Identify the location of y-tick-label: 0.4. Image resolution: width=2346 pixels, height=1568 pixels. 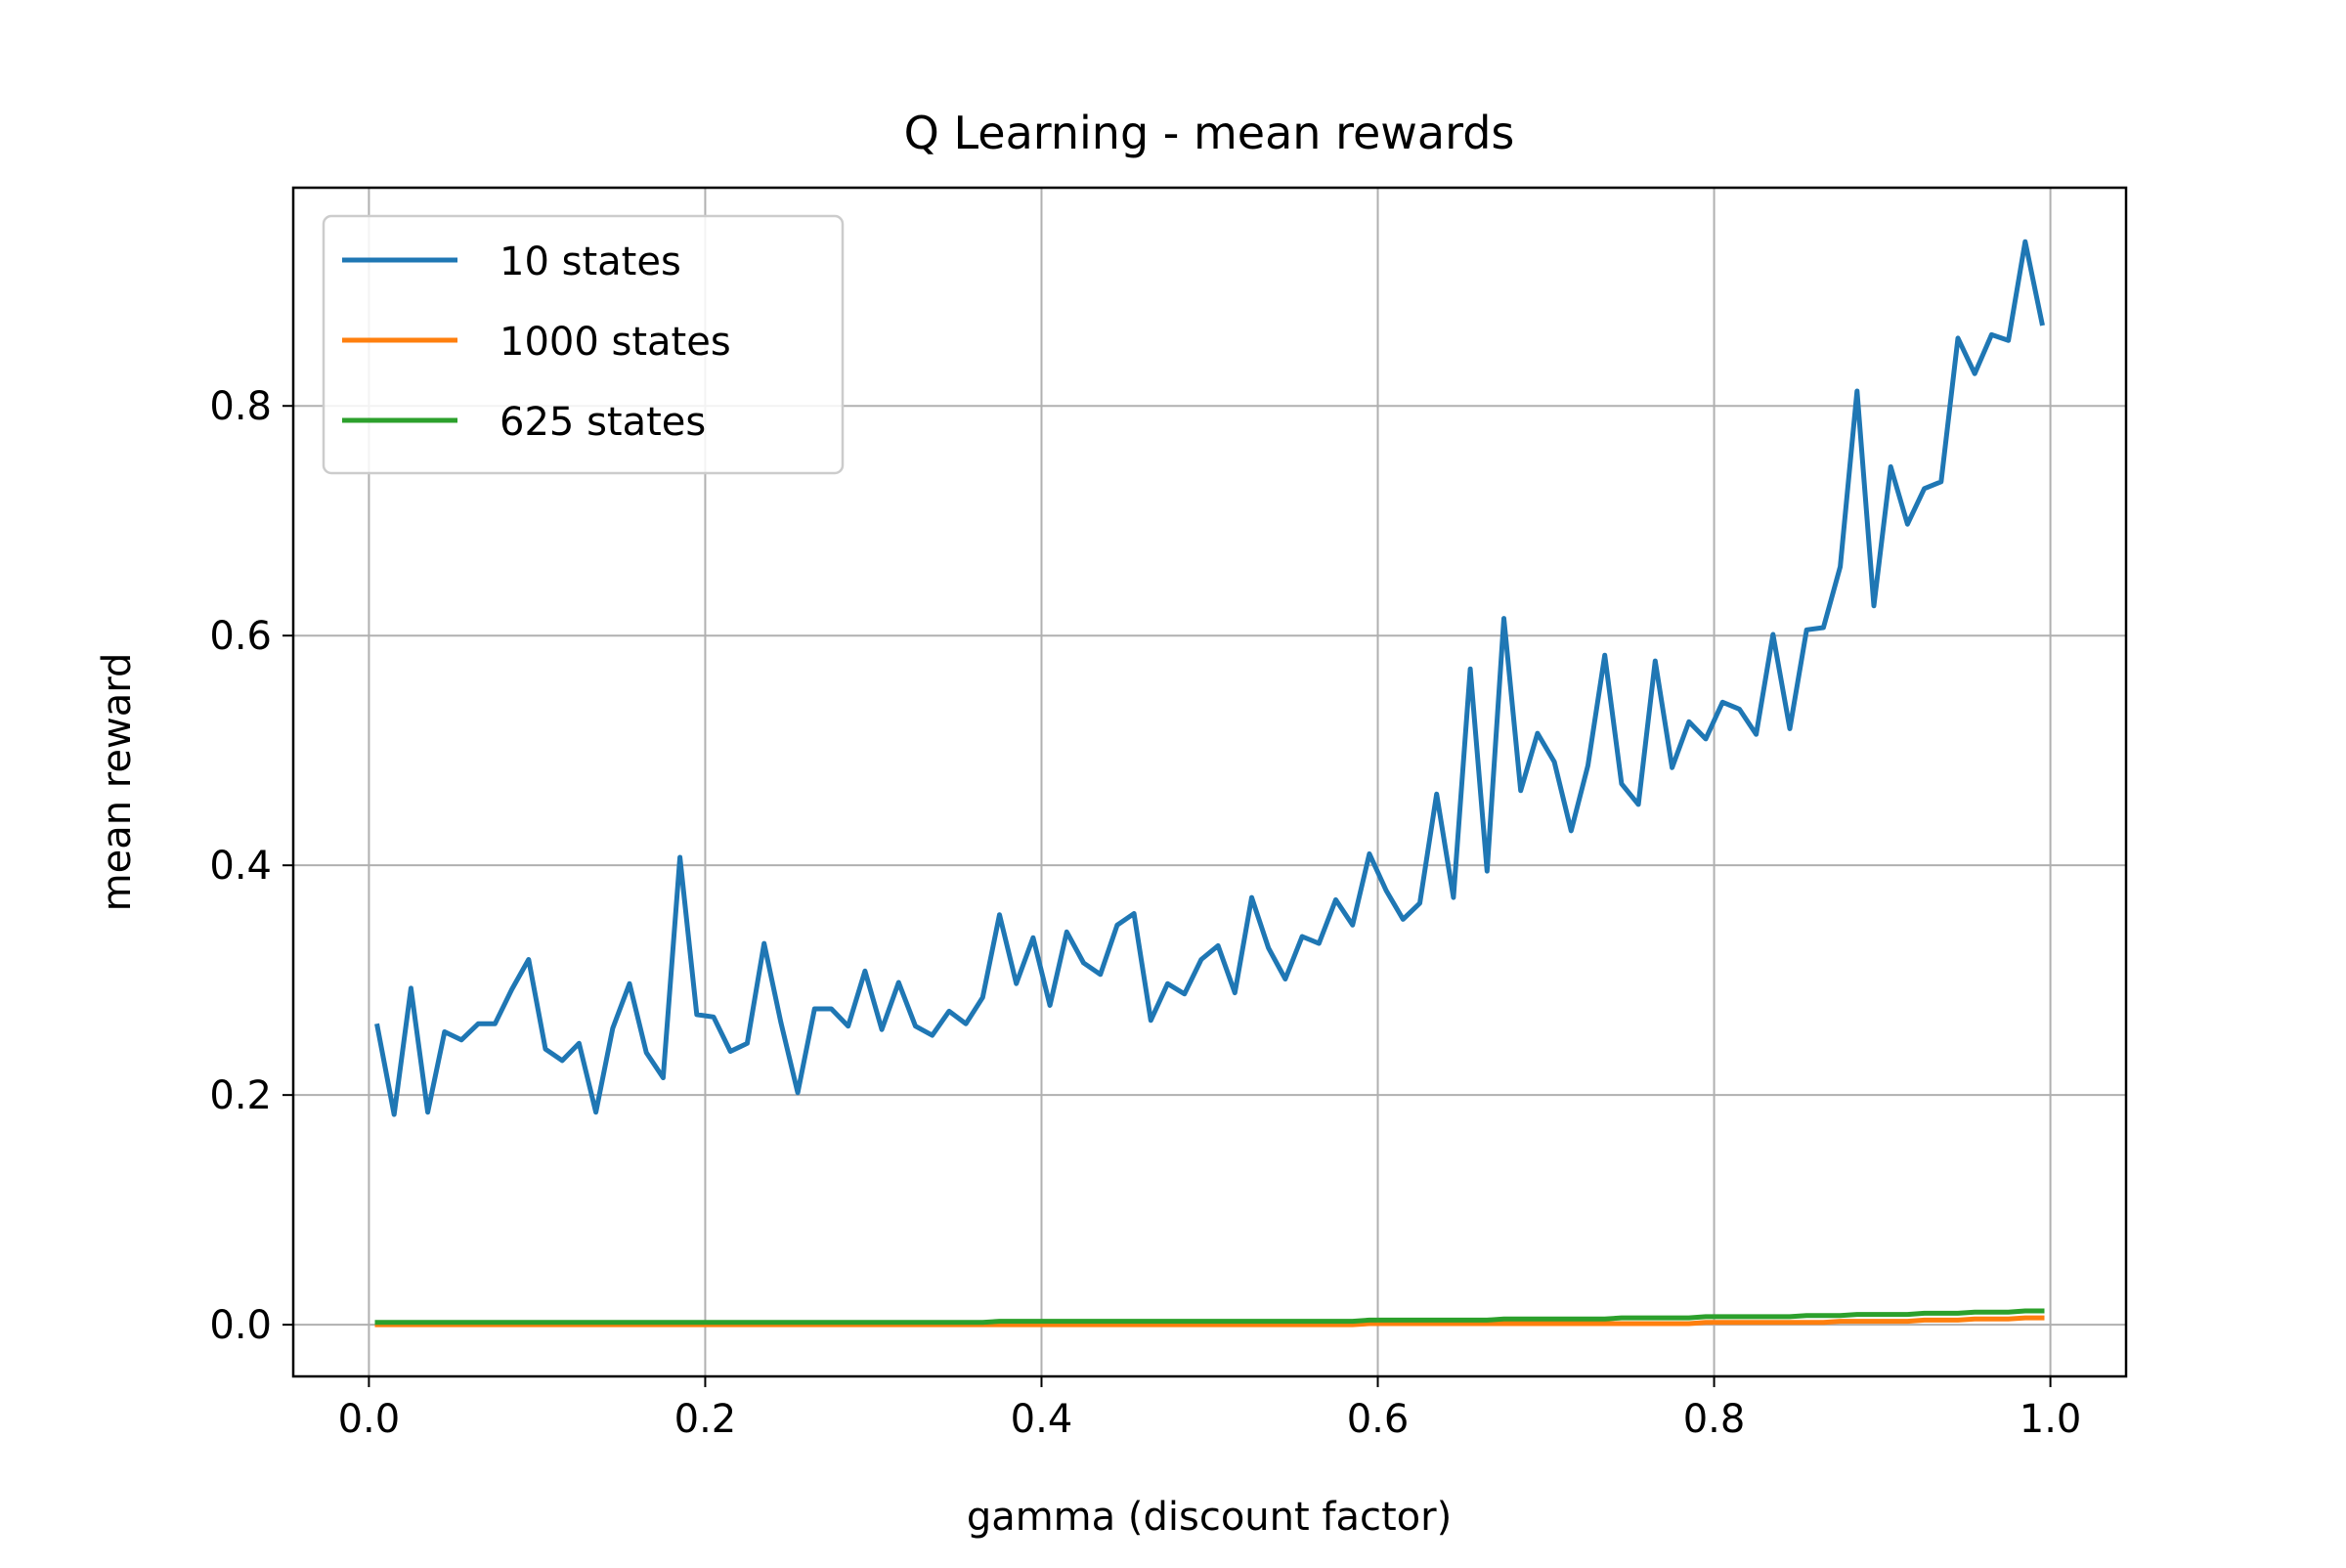
(241, 866).